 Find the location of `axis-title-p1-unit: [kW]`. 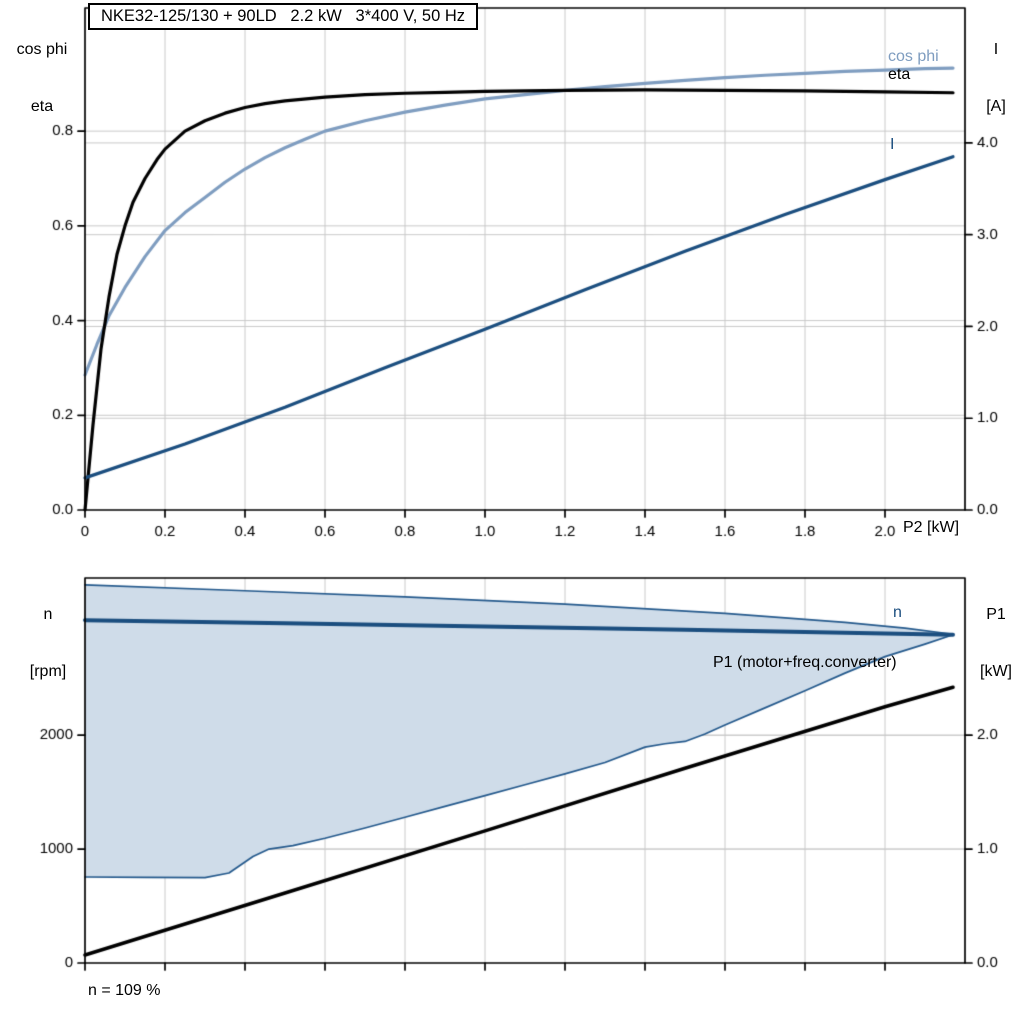

axis-title-p1-unit: [kW] is located at coordinates (996, 671).